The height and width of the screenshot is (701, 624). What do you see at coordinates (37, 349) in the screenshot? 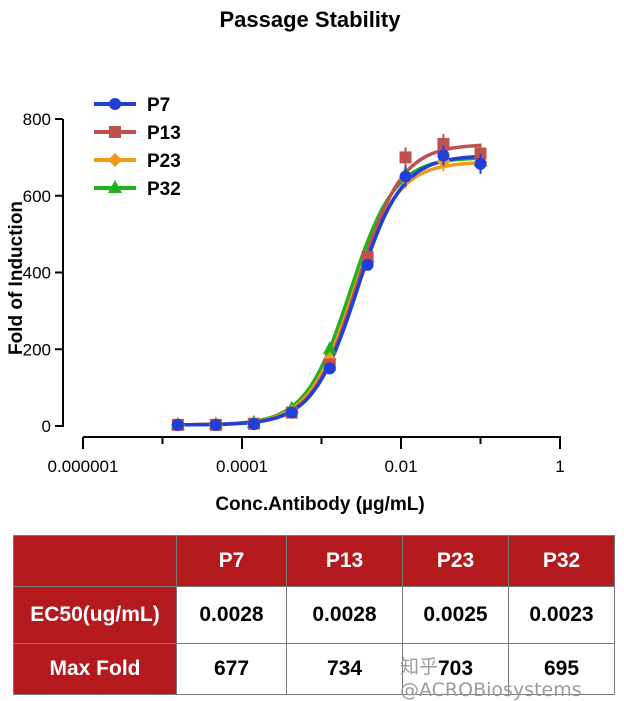
I see `y-tick-label: 200` at bounding box center [37, 349].